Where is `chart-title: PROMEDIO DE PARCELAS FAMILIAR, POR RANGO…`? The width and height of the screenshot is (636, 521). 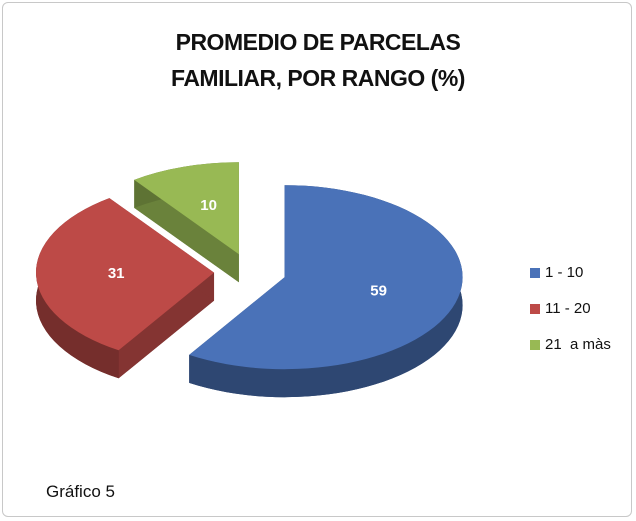 chart-title: PROMEDIO DE PARCELAS FAMILIAR, POR RANGO… is located at coordinates (318, 60).